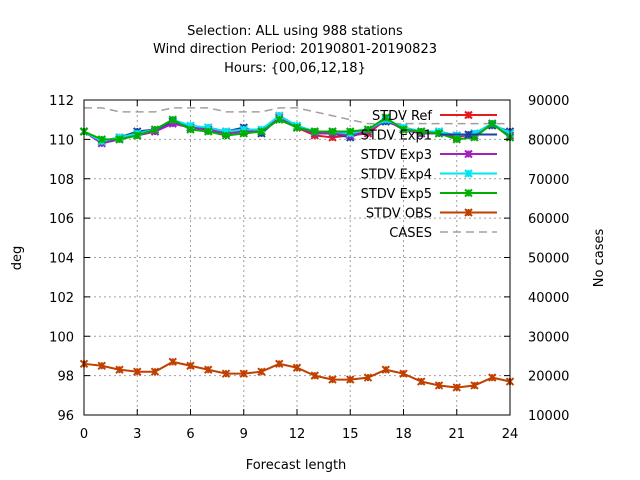 The image size is (640, 480). I want to click on y2-tick-label: 90000, so click(548, 101).